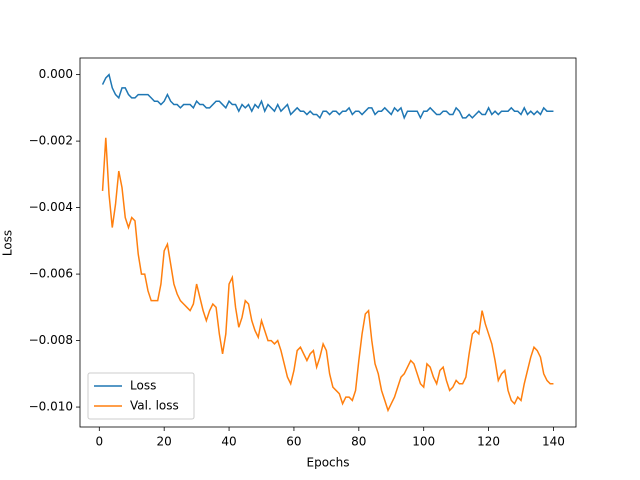 The image size is (640, 480). I want to click on data-line, so click(327, 96).